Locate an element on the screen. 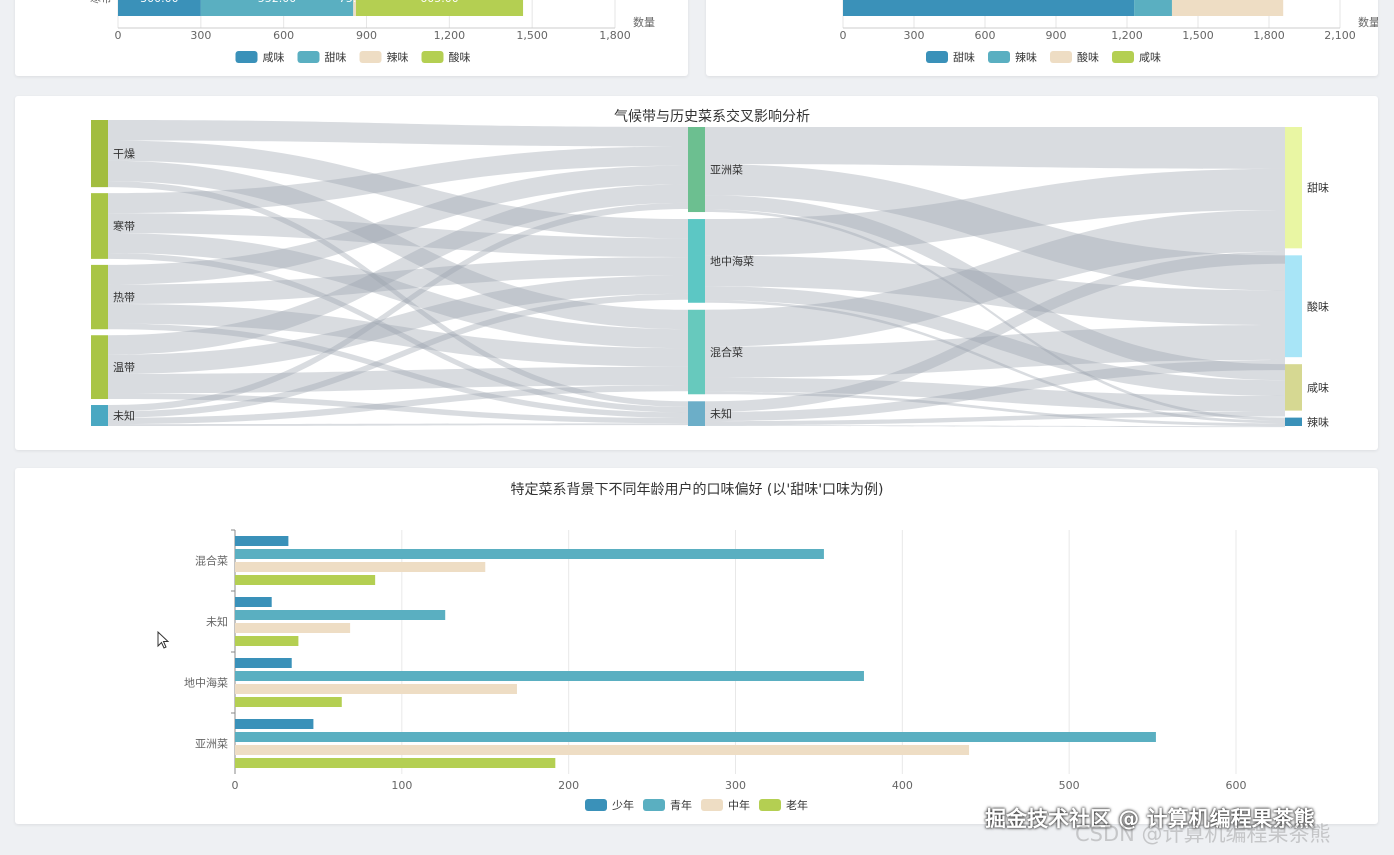 The width and height of the screenshot is (1394, 855). legend-label: 青年 is located at coordinates (681, 805).